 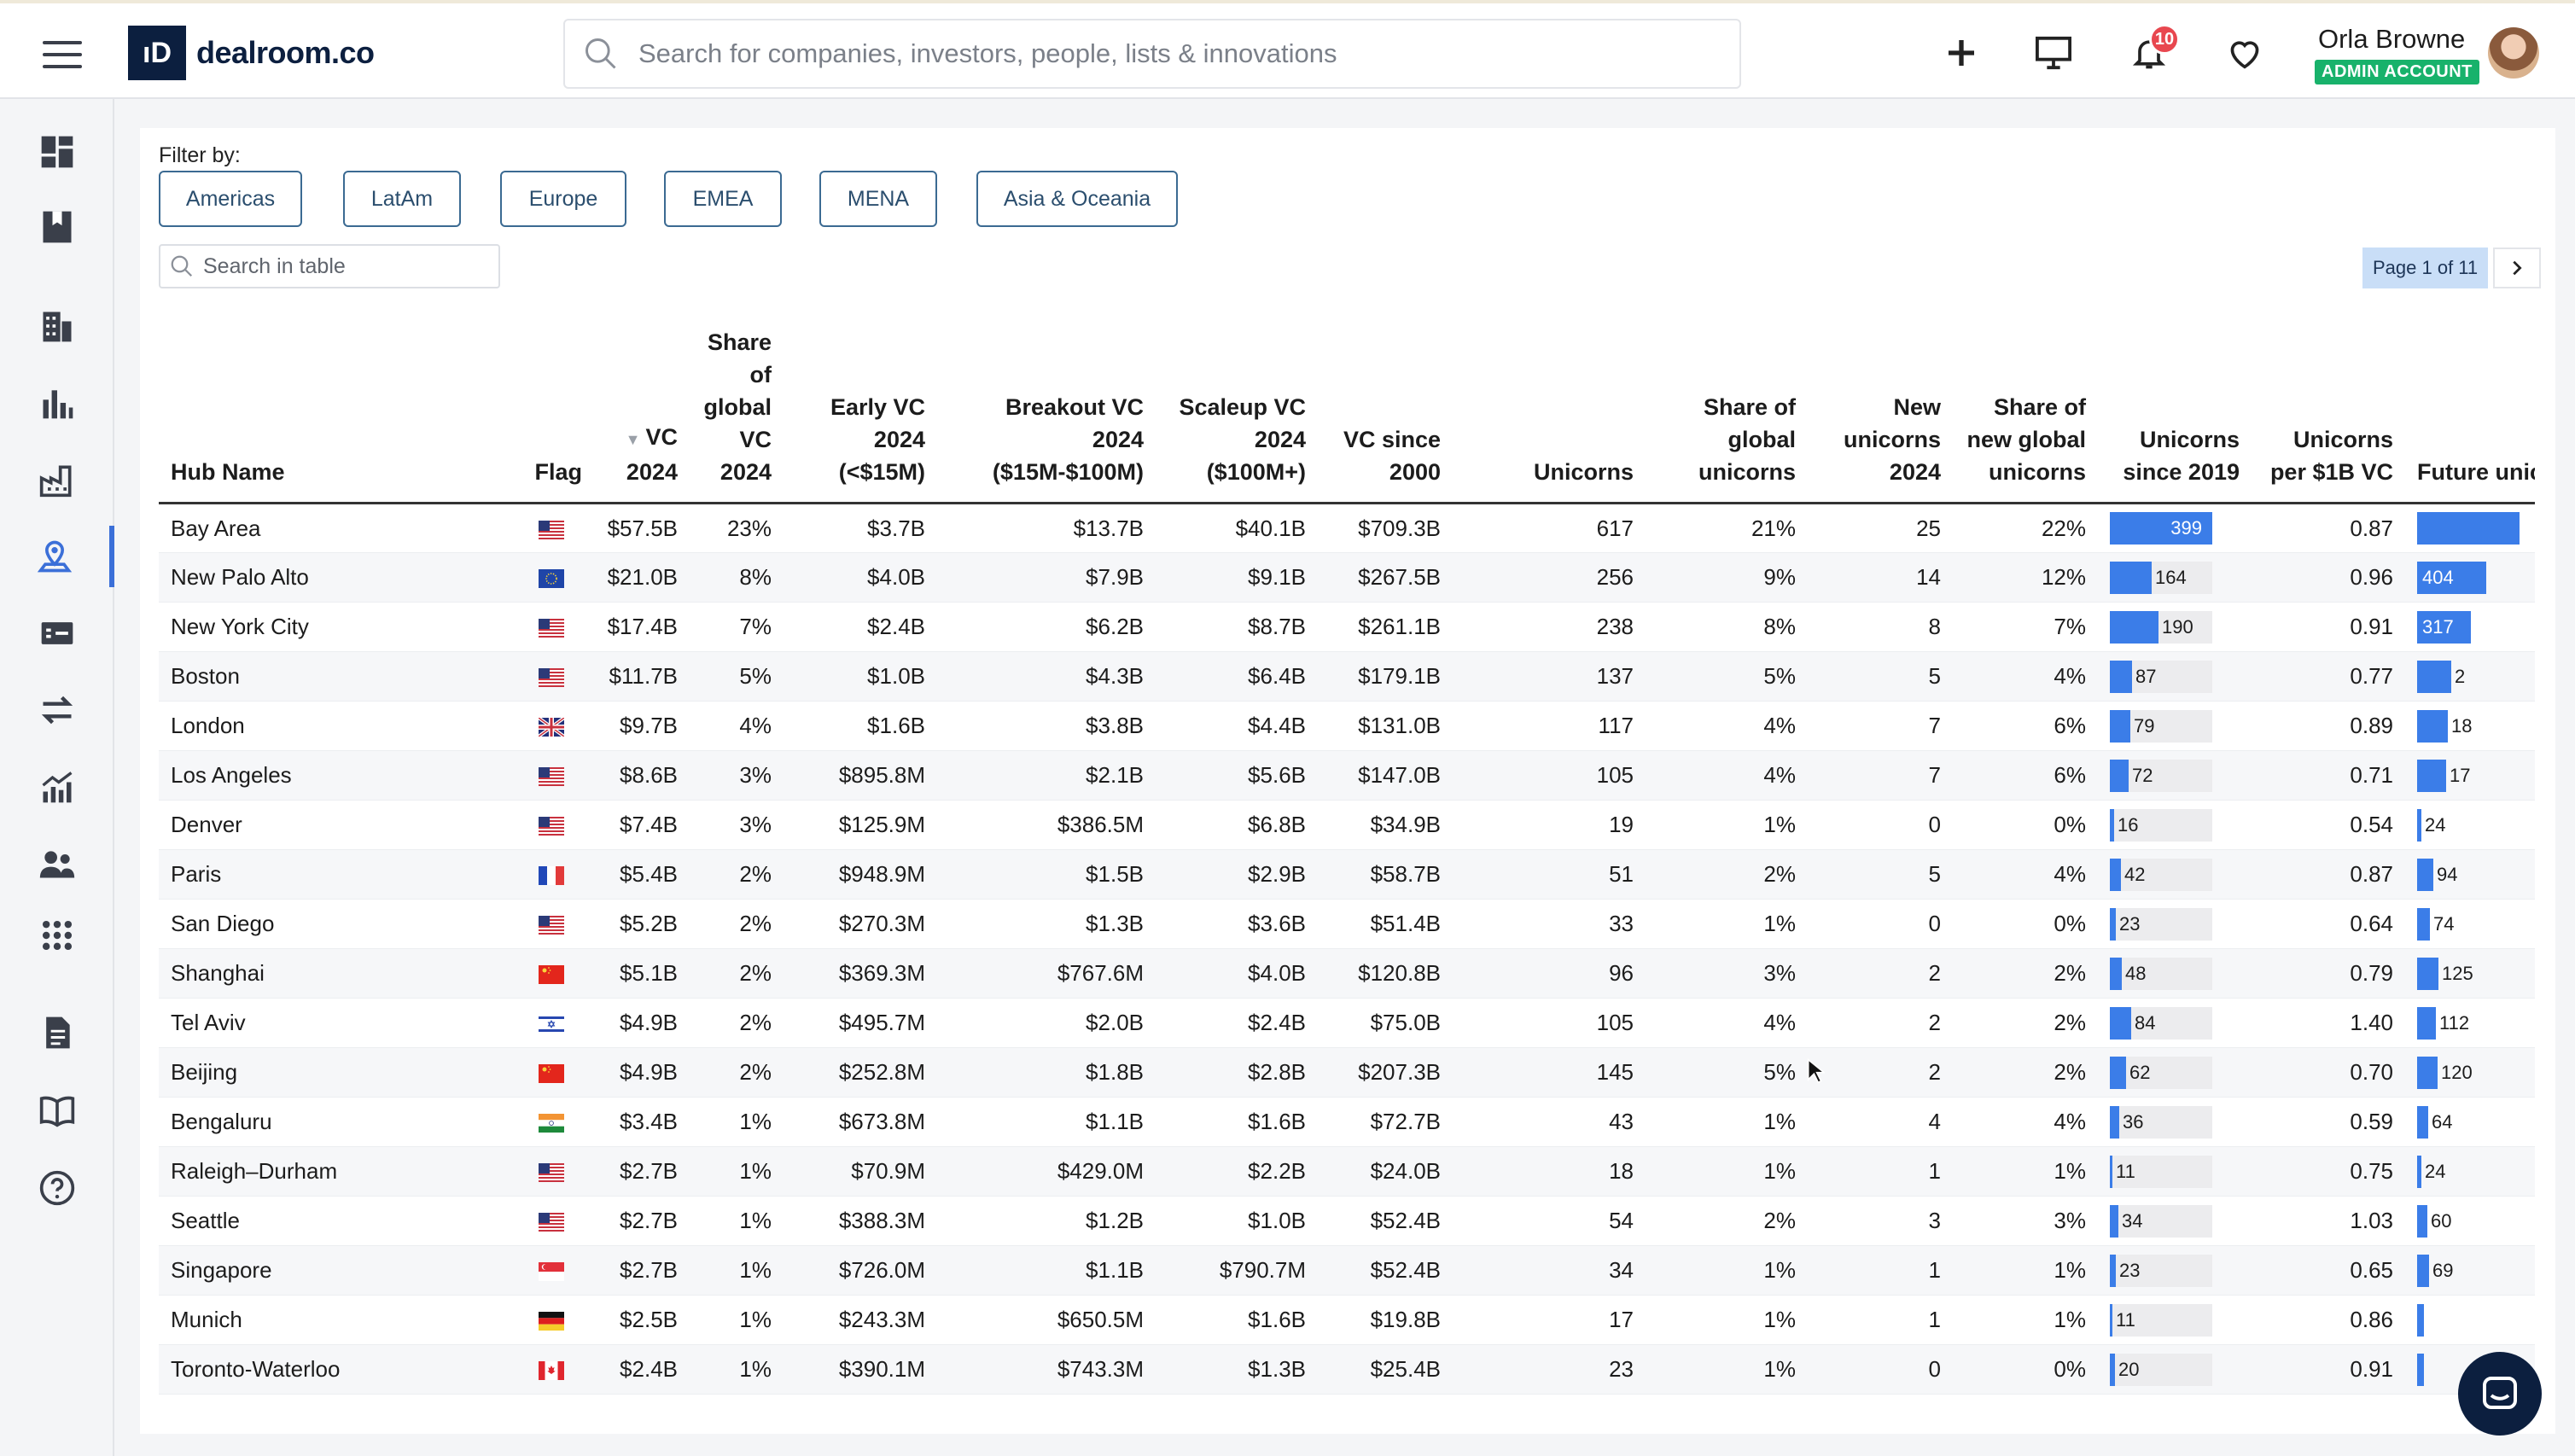 What do you see at coordinates (334, 1369) in the screenshot?
I see `cell-hub-name: Toronto-Waterloo` at bounding box center [334, 1369].